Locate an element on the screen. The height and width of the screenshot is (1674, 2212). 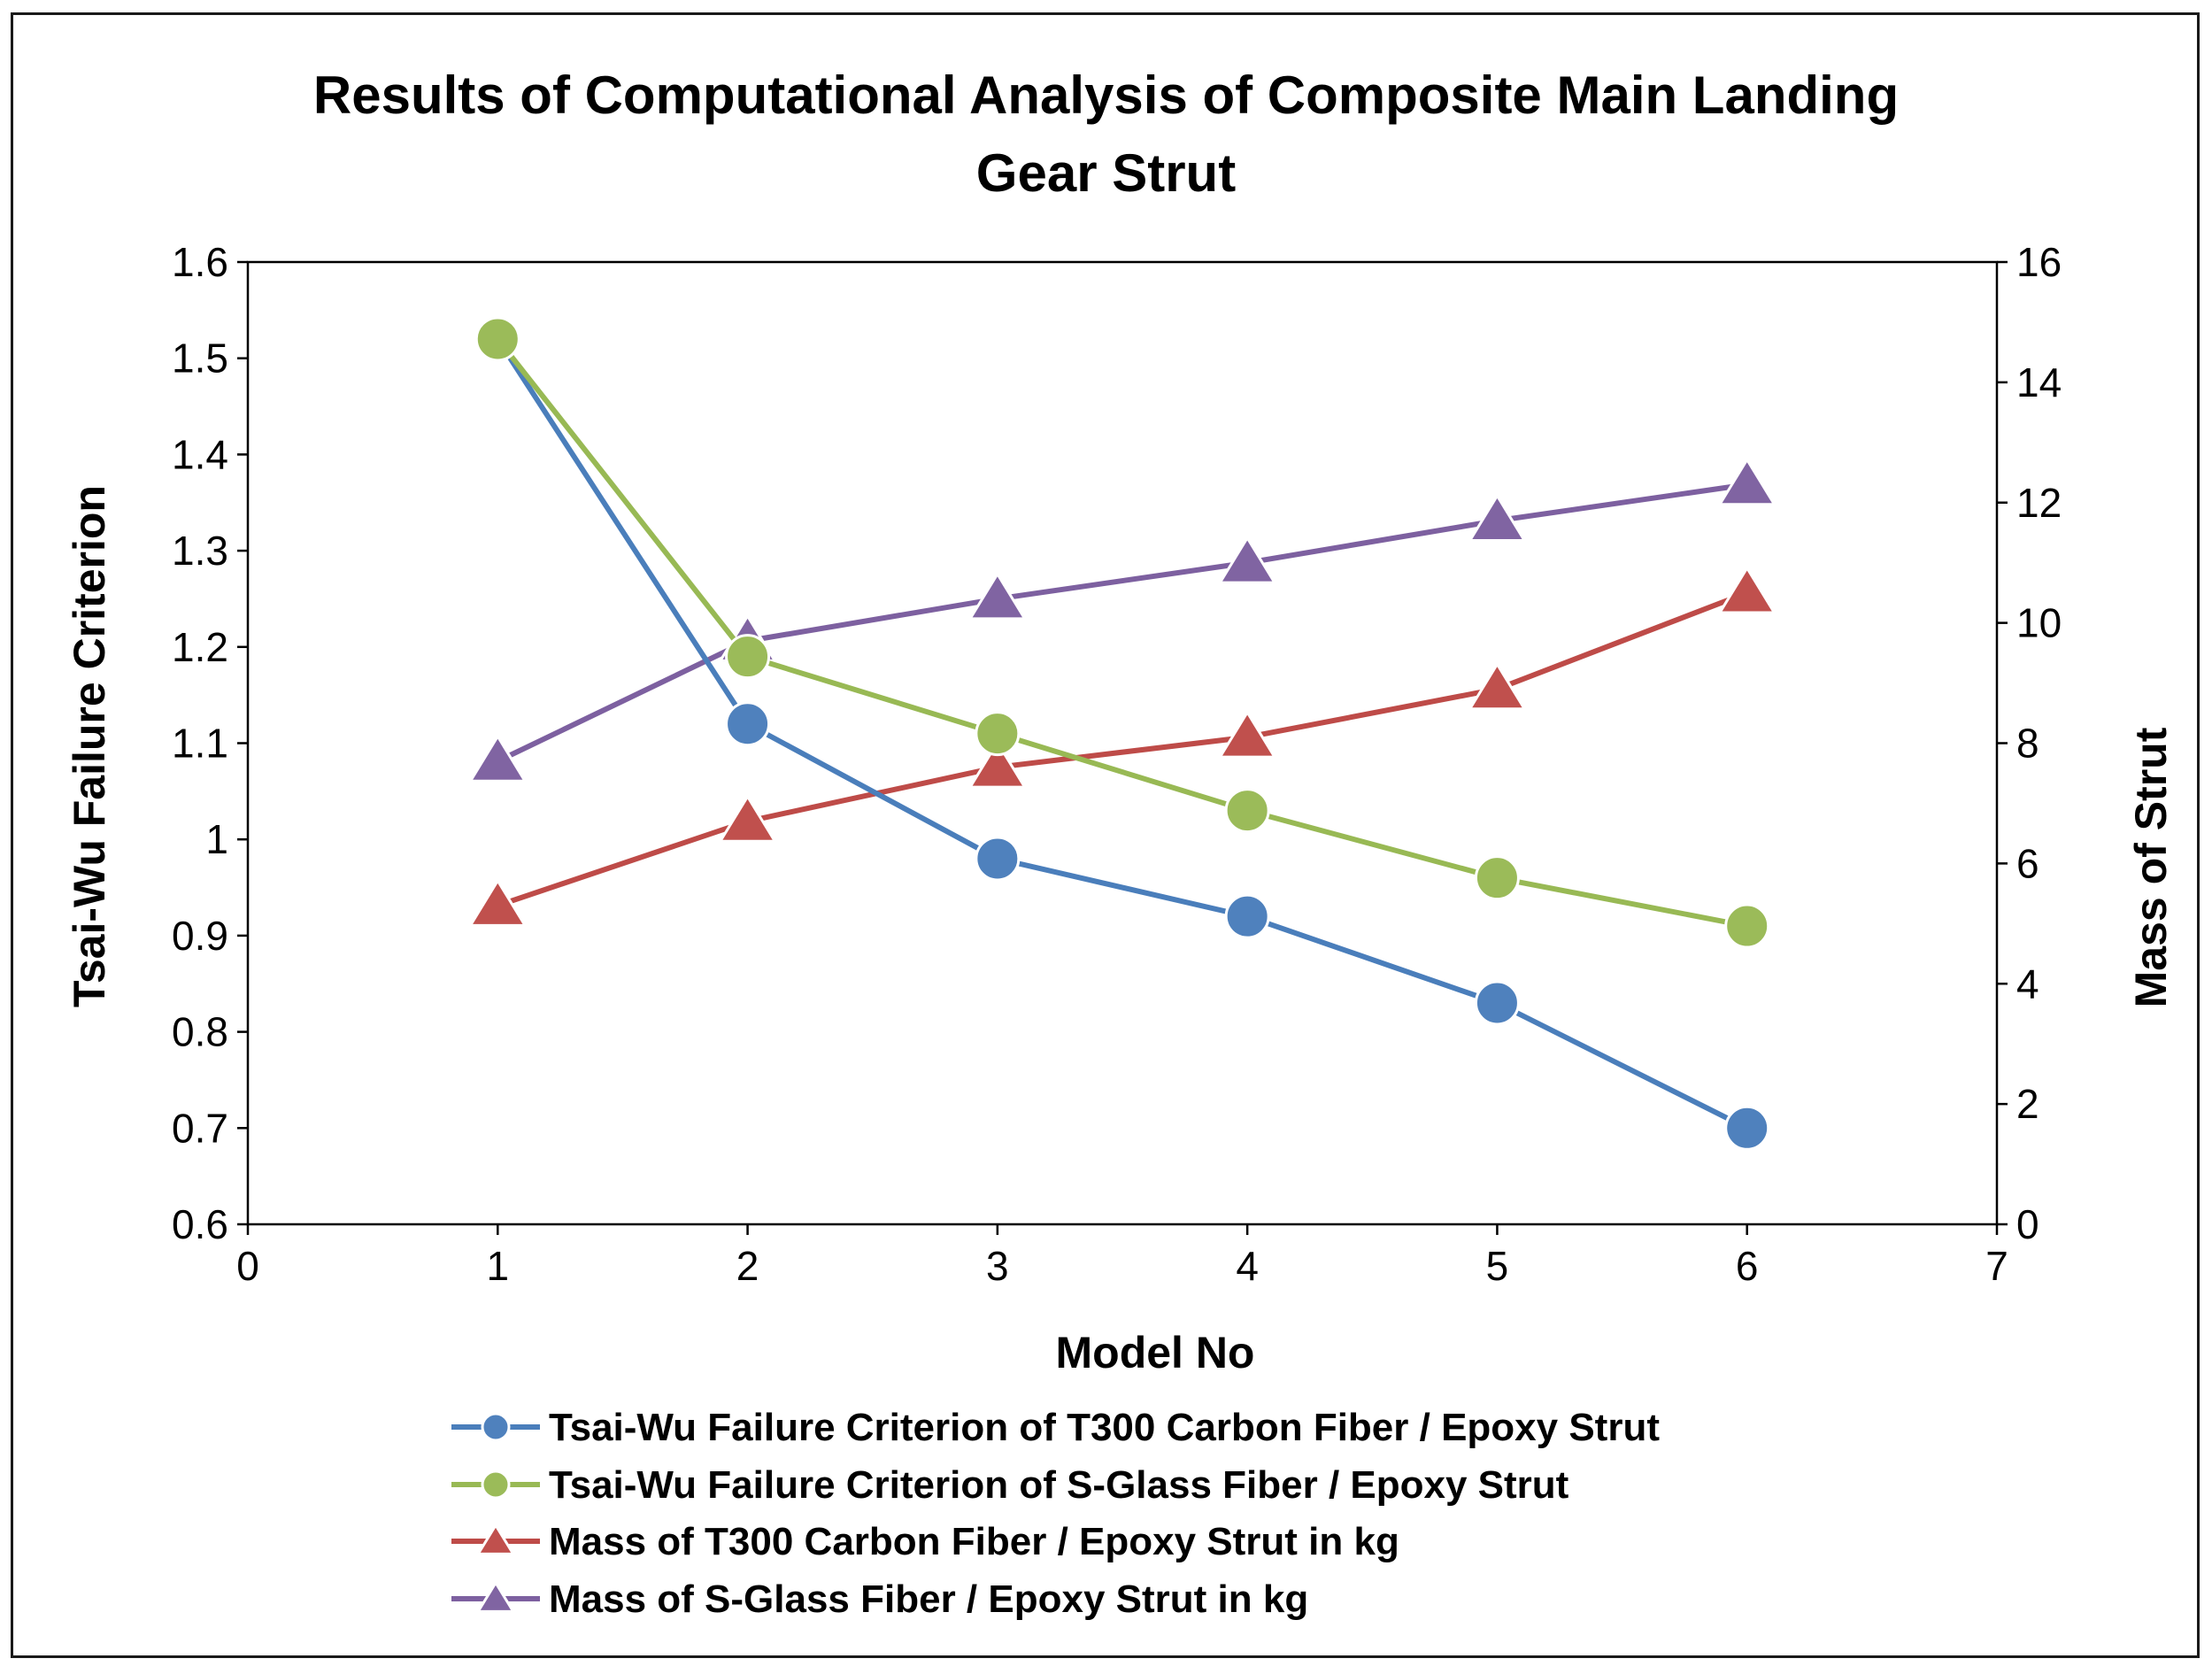
y-tick-label: 0.9 is located at coordinates (200, 936).